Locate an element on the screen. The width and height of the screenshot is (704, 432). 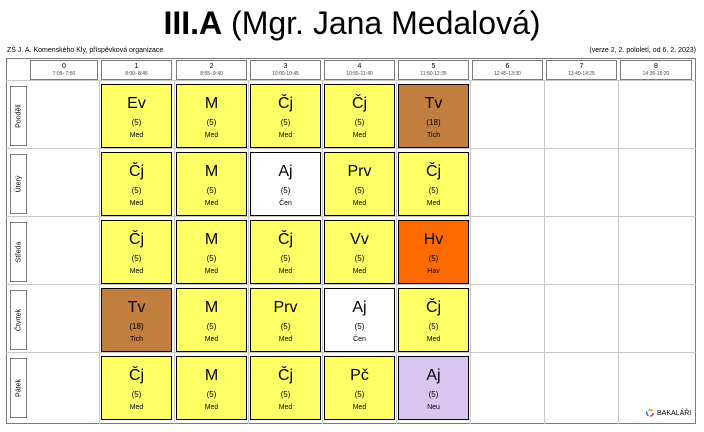
page-title: III.A (Mgr. Jana Medalová) is located at coordinates (352, 23).